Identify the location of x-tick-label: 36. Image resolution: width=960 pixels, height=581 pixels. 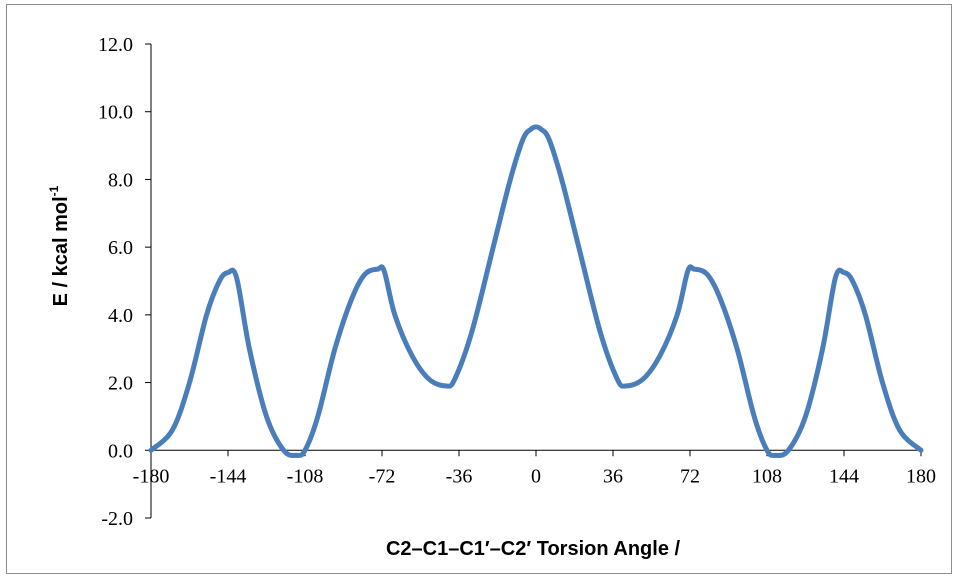
(613, 476).